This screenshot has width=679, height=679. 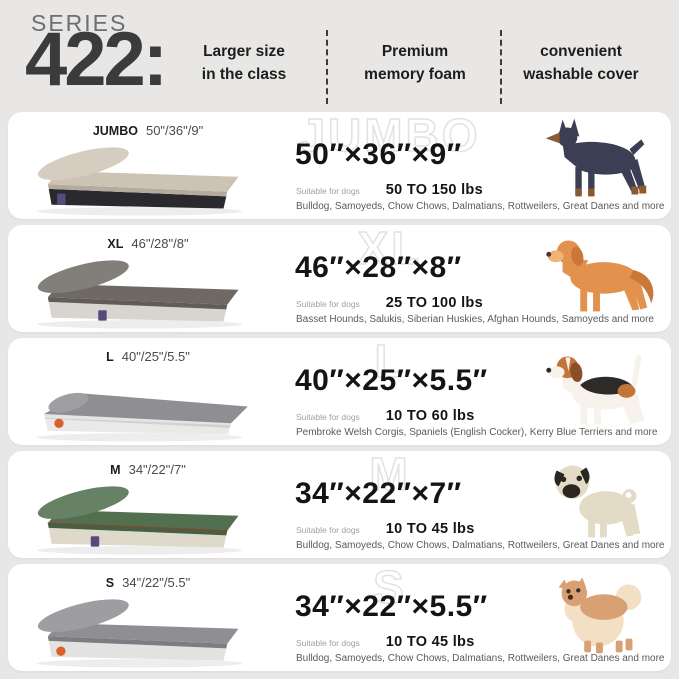 I want to click on series-label: SERIES, so click(x=79, y=23).